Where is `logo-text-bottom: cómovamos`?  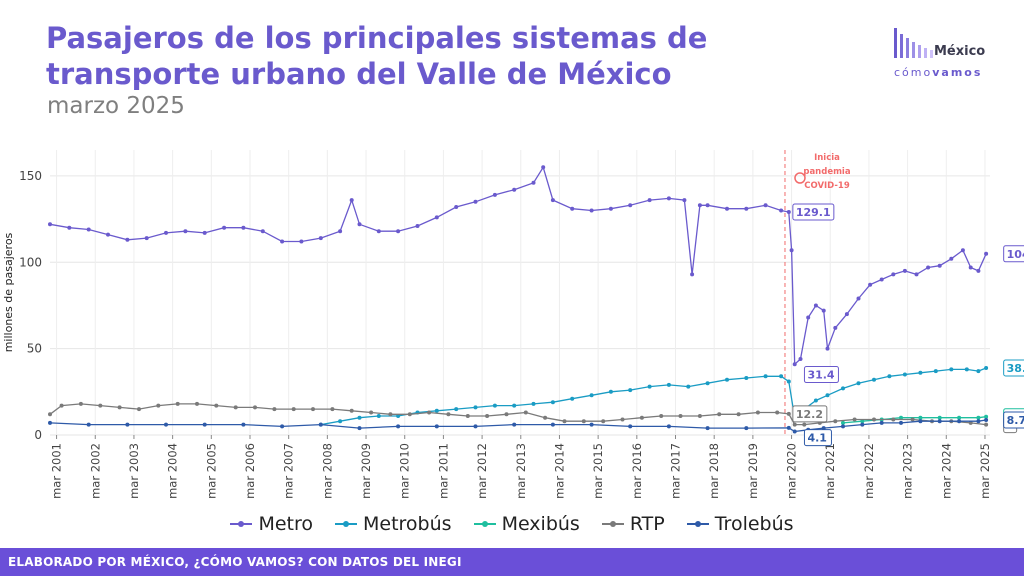
logo-text-bottom: cómovamos is located at coordinates (938, 72).